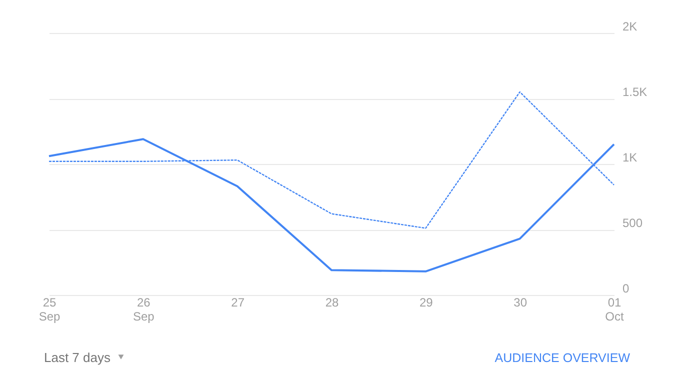 This screenshot has height=392, width=675. Describe the element at coordinates (238, 303) in the screenshot. I see `x-tick-label: 27` at that location.